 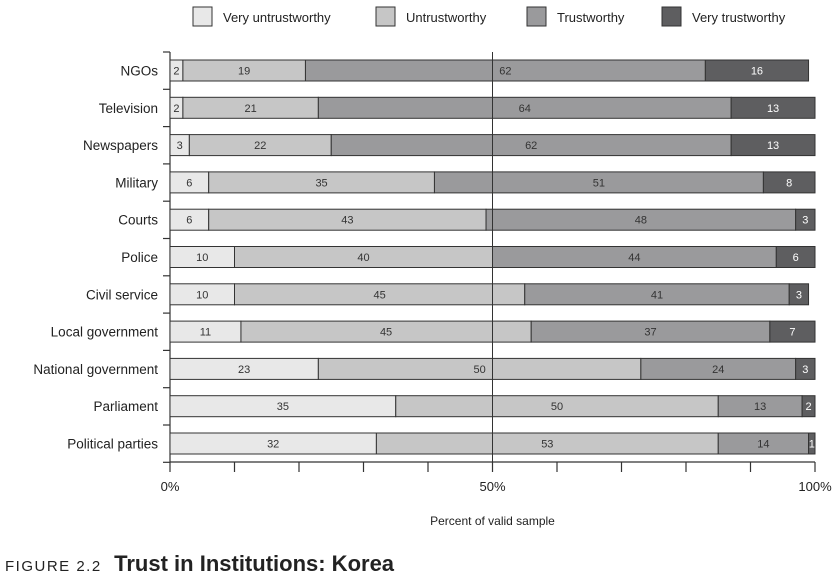 I want to click on data-label: 41, so click(x=657, y=295).